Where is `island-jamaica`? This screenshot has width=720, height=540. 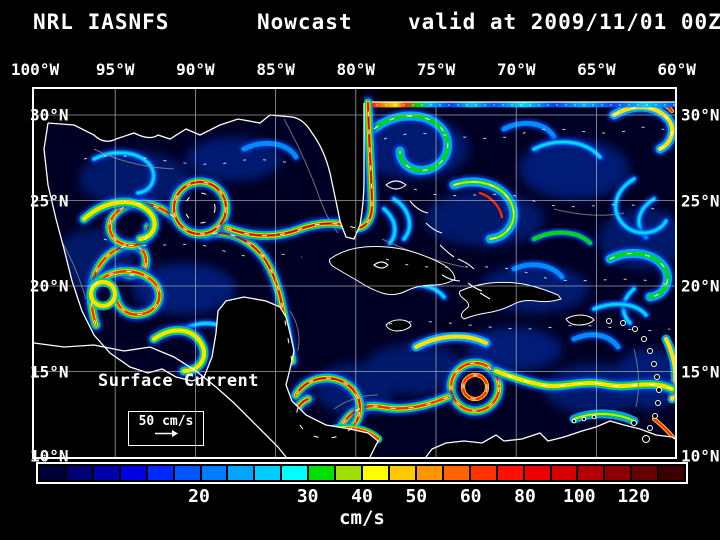 island-jamaica is located at coordinates (398, 325).